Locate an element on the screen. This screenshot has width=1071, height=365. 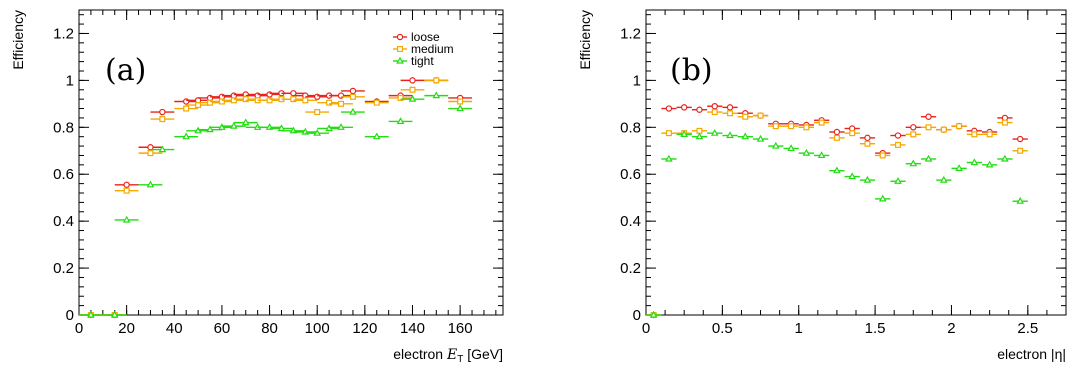
x-tick-label: 1.5 is located at coordinates (875, 328).